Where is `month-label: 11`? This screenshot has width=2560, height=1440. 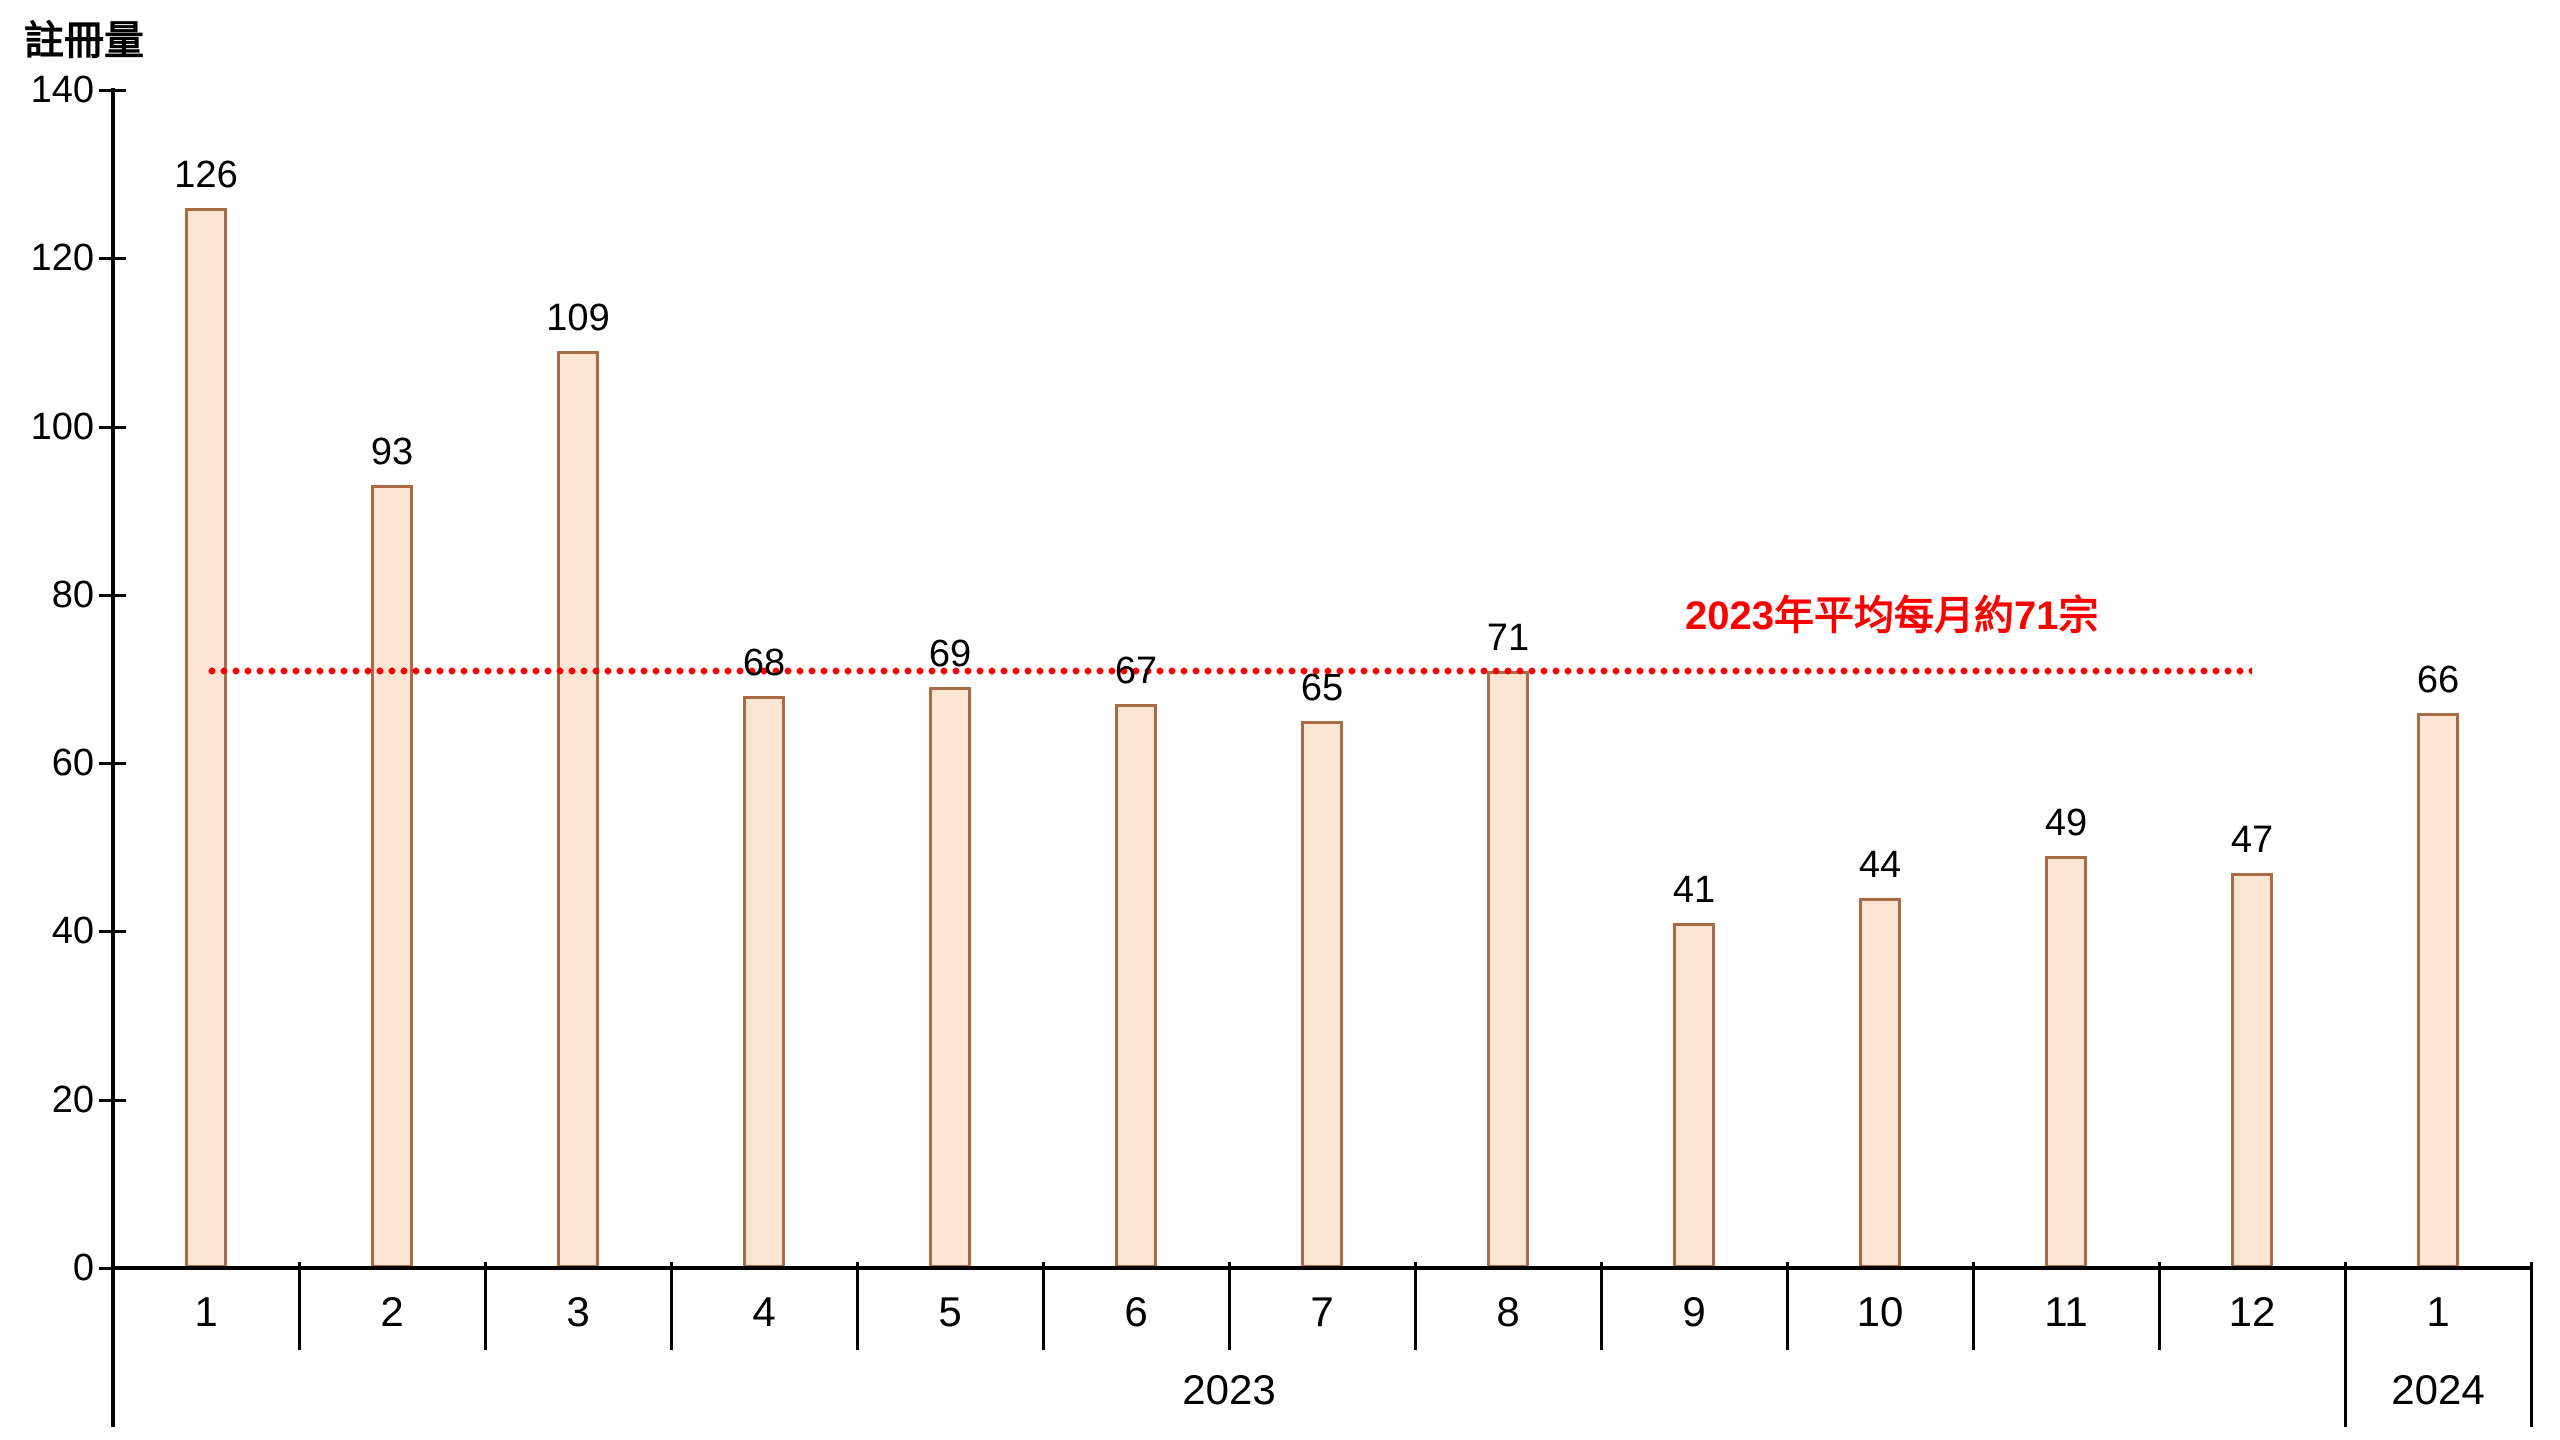
month-label: 11 is located at coordinates (2066, 1311).